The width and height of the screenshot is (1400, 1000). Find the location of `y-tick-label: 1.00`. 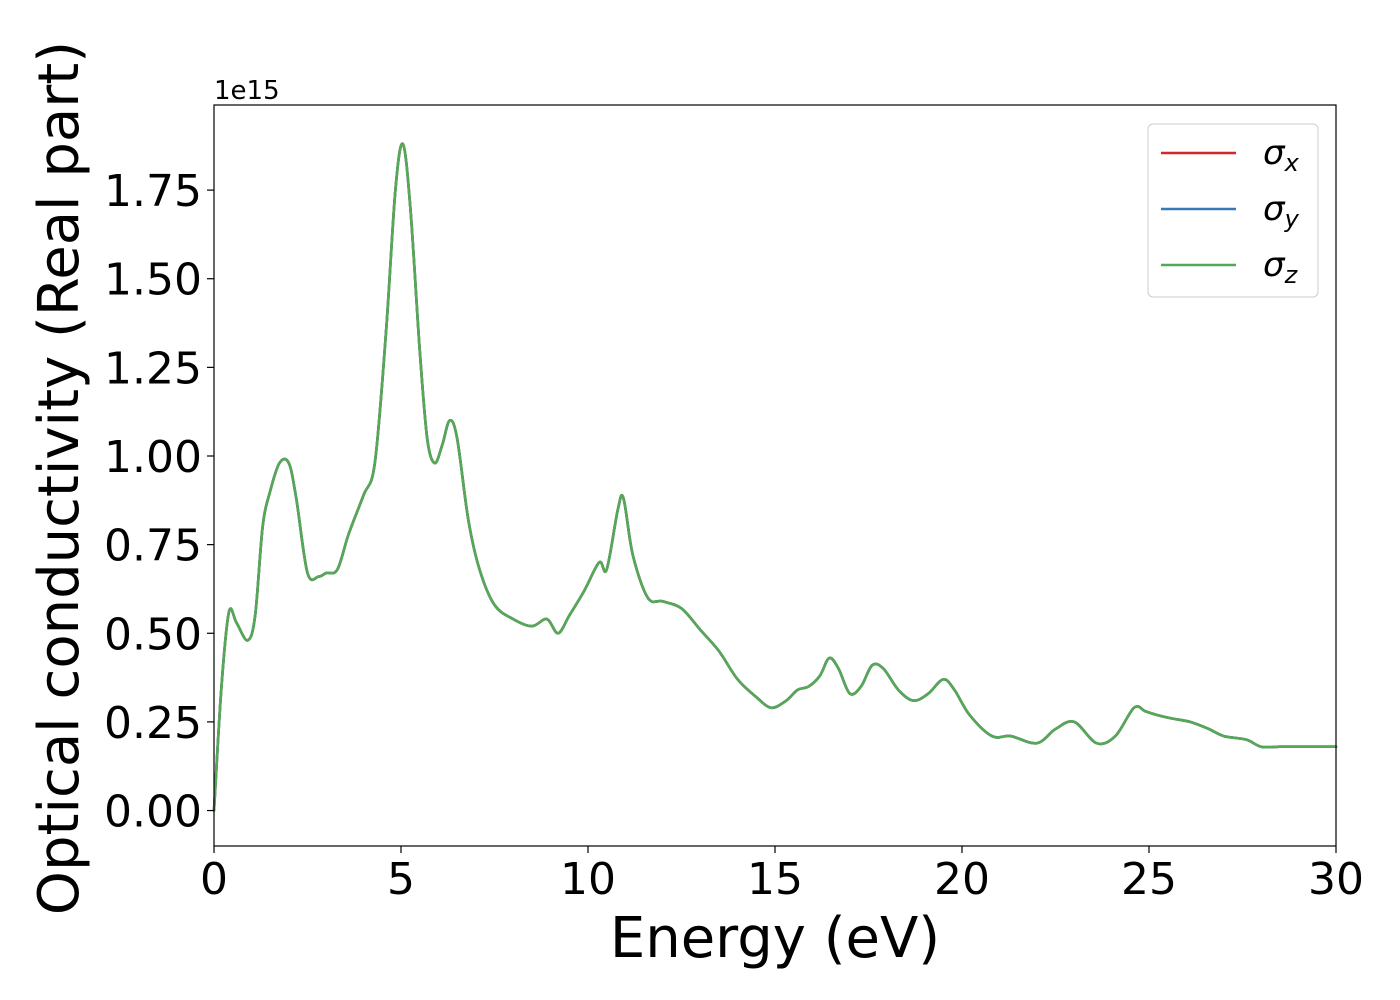

y-tick-label: 1.00 is located at coordinates (153, 457).